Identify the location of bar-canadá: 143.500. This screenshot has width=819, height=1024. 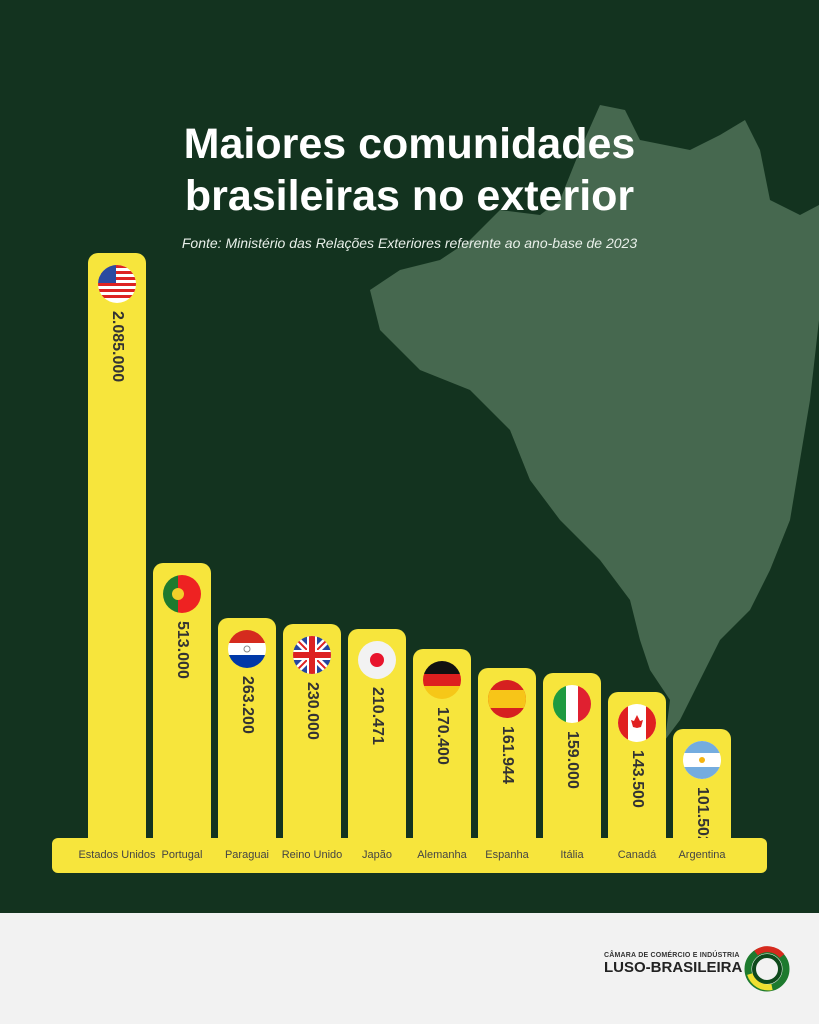
(637, 766).